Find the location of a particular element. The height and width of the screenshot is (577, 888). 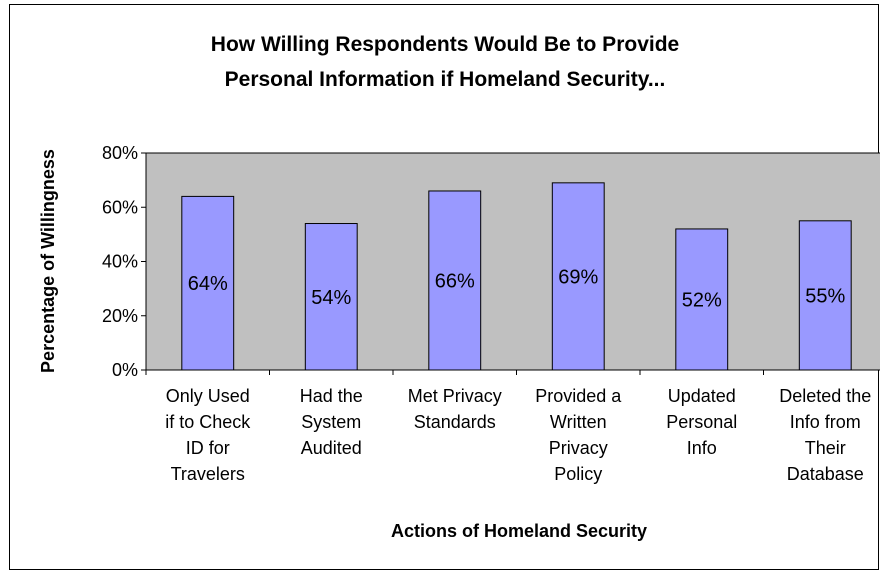

bar-data-label: 64% is located at coordinates (208, 284).